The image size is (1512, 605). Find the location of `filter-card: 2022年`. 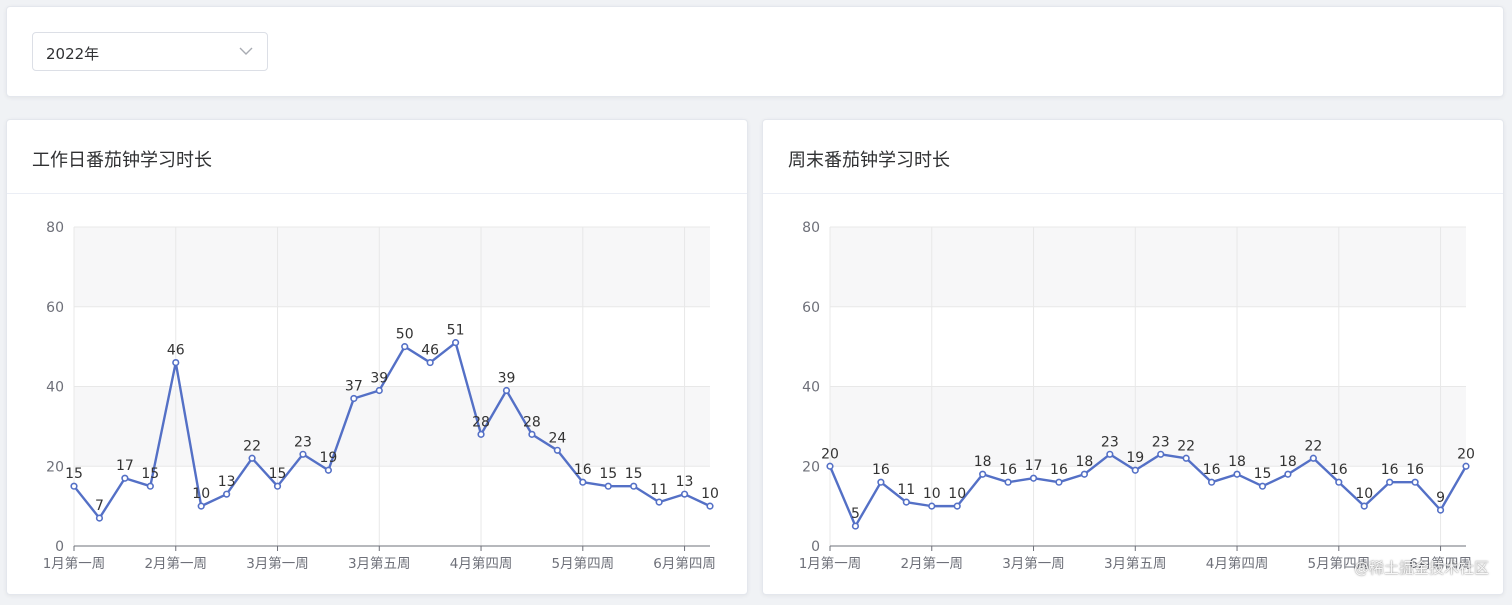

filter-card: 2022年 is located at coordinates (755, 51).